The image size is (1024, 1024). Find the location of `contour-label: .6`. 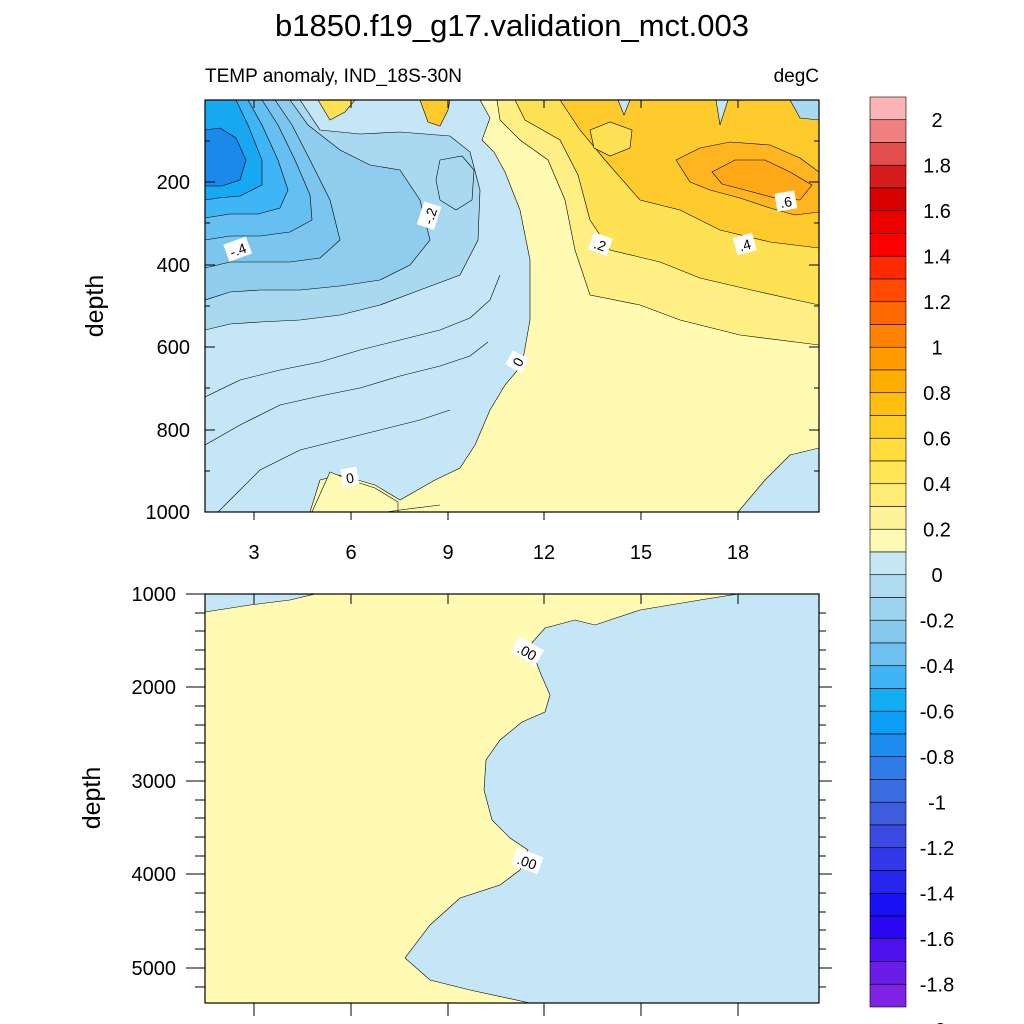

contour-label: .6 is located at coordinates (786, 202).